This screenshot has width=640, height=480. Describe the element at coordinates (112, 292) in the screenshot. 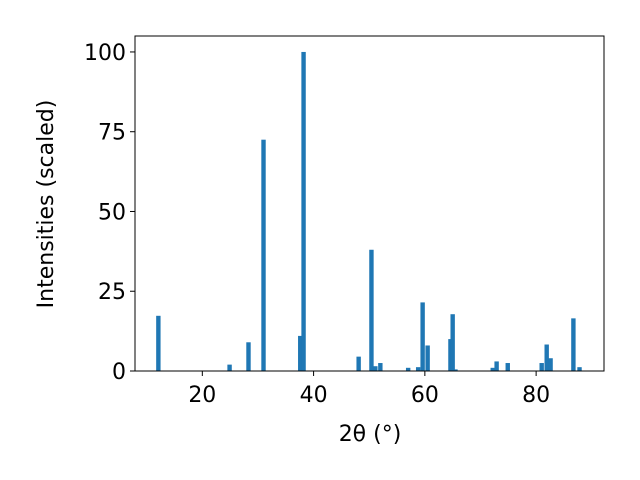

I see `y-tick-label: 25` at that location.